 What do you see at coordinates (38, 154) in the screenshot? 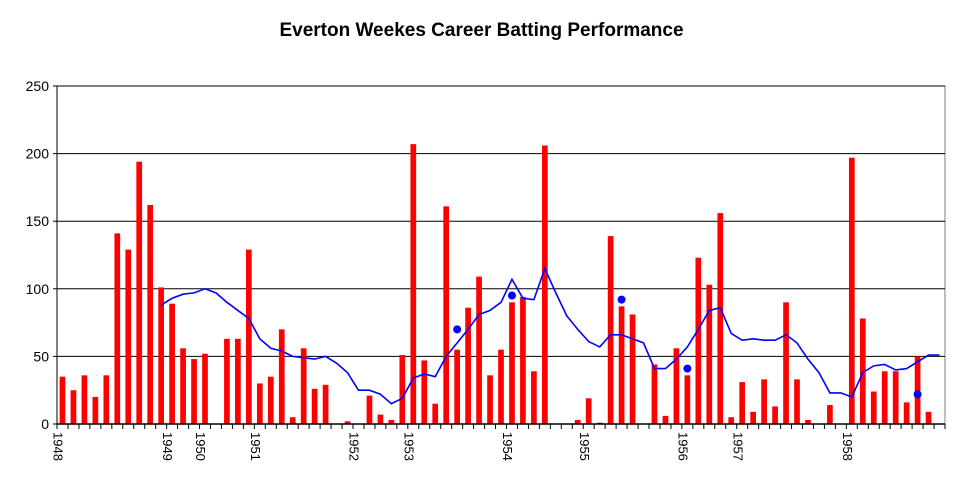
I see `y-tick-label: 200` at bounding box center [38, 154].